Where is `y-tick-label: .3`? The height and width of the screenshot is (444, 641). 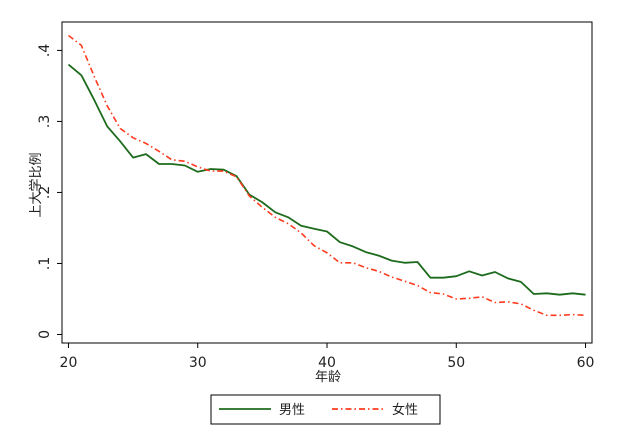
y-tick-label: .3 is located at coordinates (45, 121).